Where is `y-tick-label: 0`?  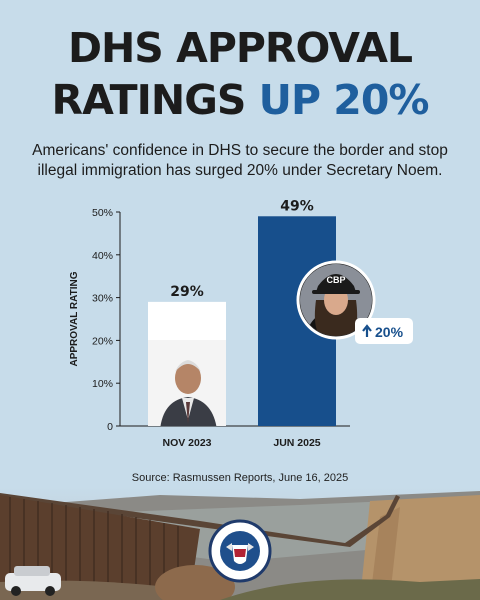
y-tick-label: 0 is located at coordinates (110, 427).